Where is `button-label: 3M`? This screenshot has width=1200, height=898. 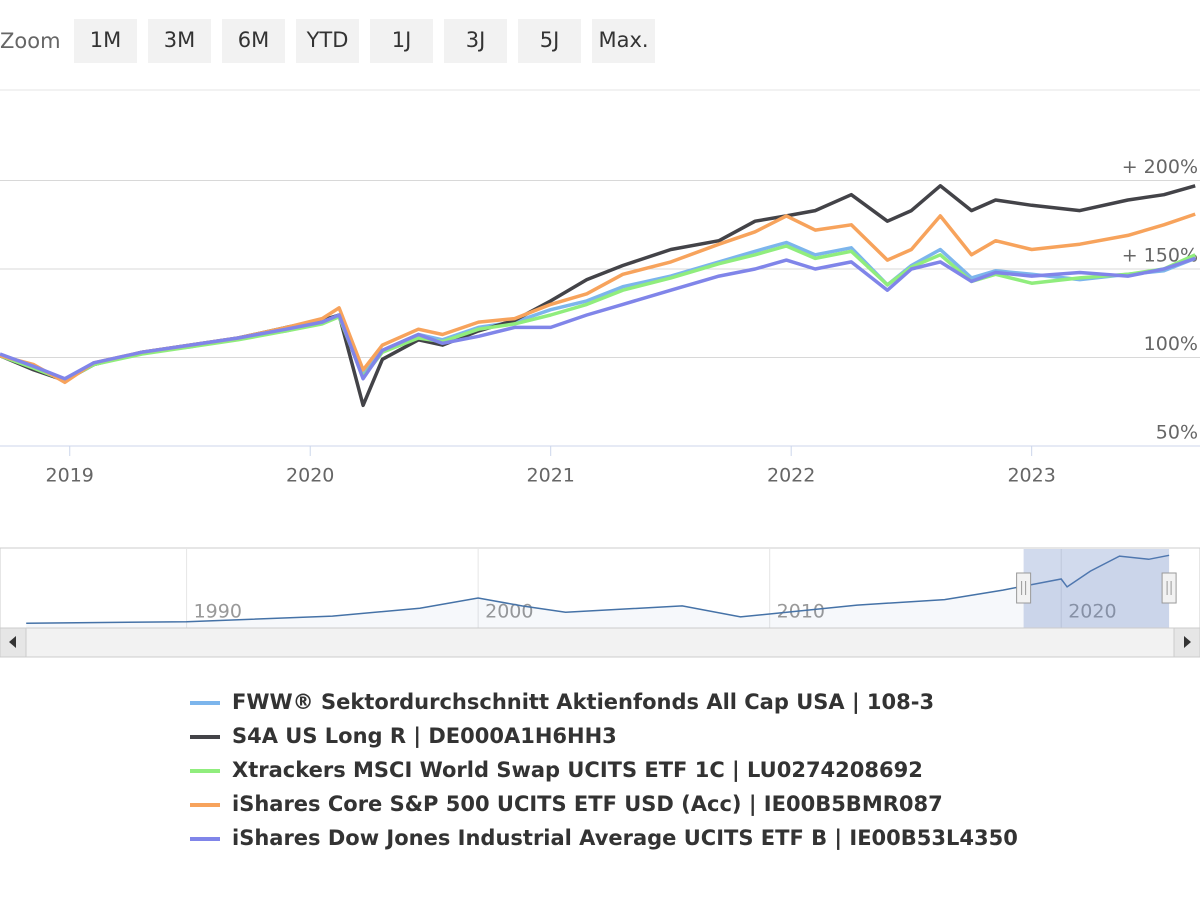 button-label: 3M is located at coordinates (179, 40).